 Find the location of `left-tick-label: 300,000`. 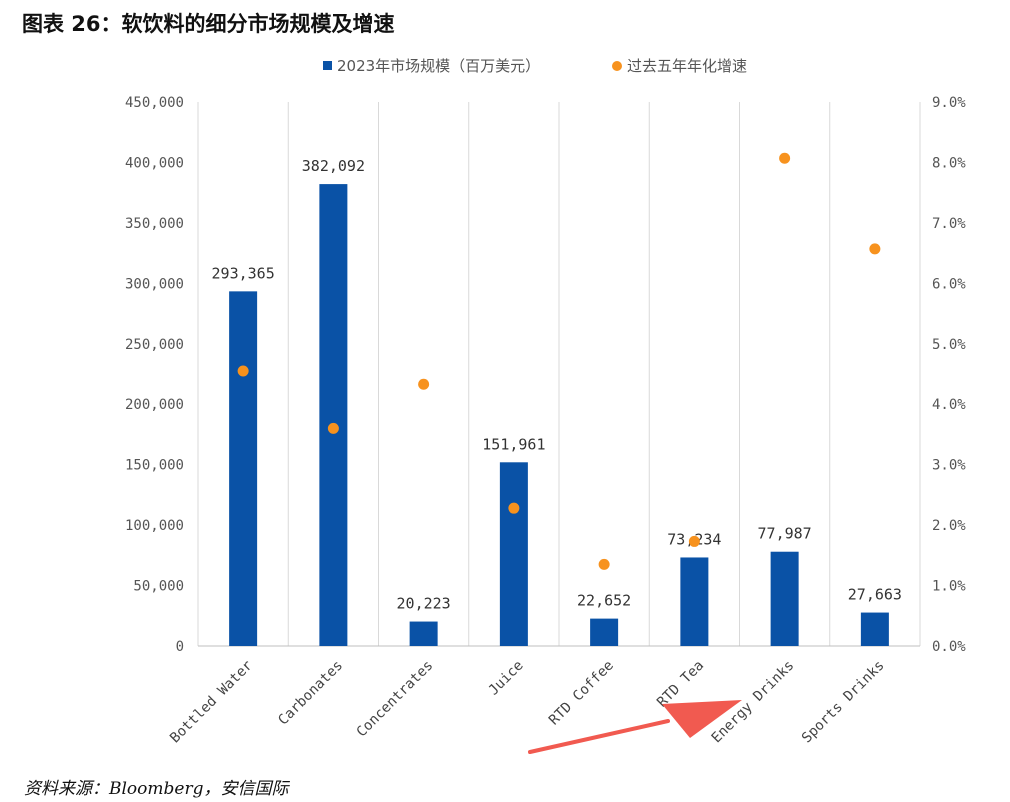

left-tick-label: 300,000 is located at coordinates (154, 284).